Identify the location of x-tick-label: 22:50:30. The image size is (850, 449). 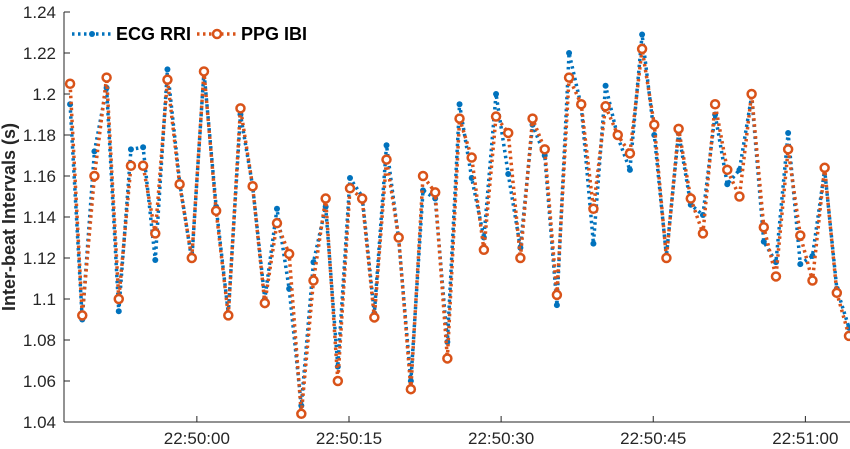
(501, 438).